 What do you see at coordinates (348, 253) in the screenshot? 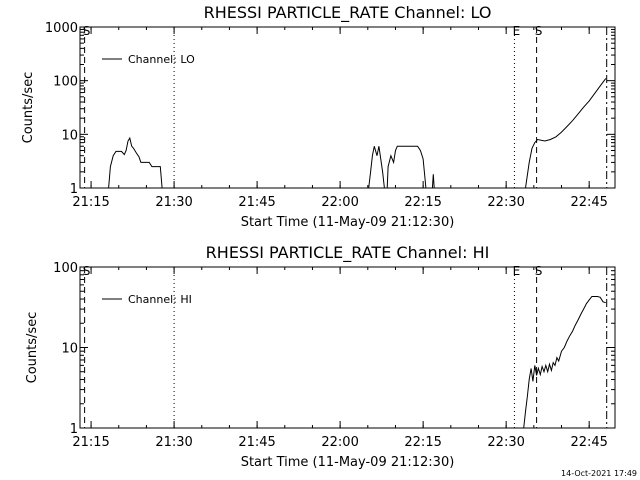
I see `chart-title: RHESSI PARTICLE_RATE Channel: HI` at bounding box center [348, 253].